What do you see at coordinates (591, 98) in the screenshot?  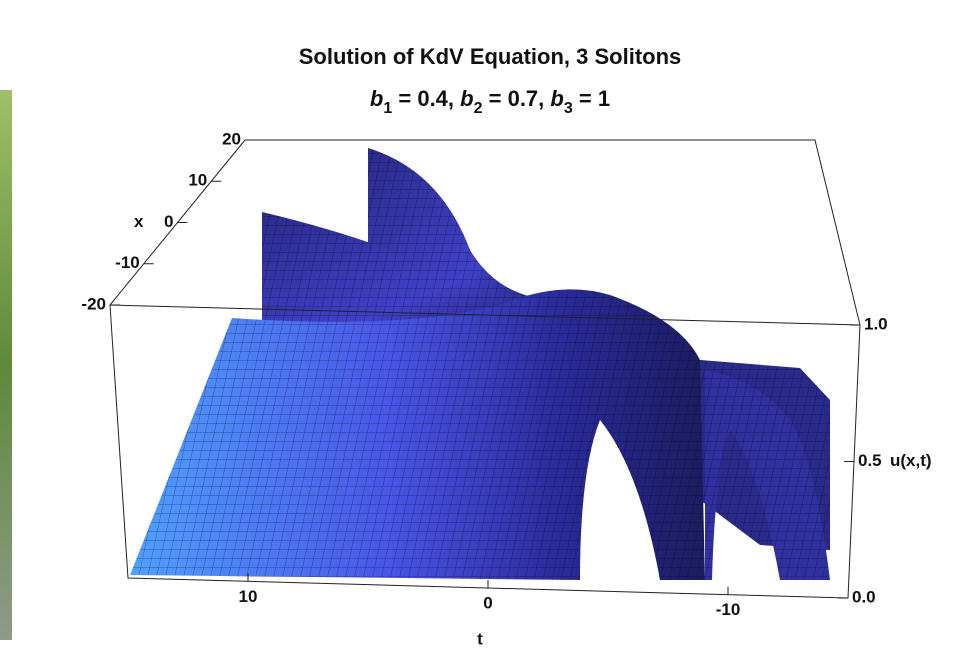 I see `subtitle-part: = 1` at bounding box center [591, 98].